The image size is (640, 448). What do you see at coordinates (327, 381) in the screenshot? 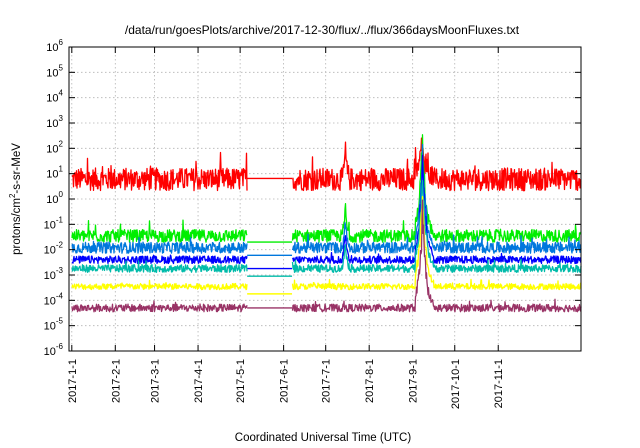
I see `x-tick-label: 2017-7-1` at bounding box center [327, 381].